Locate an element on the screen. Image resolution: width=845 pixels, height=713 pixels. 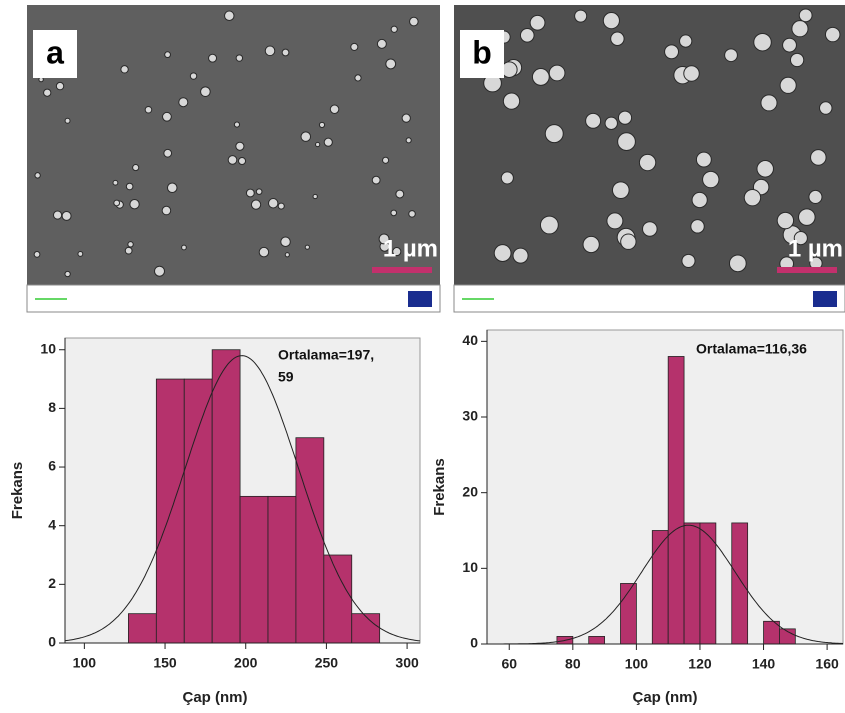
x-tick-label: 150 is located at coordinates (165, 663).